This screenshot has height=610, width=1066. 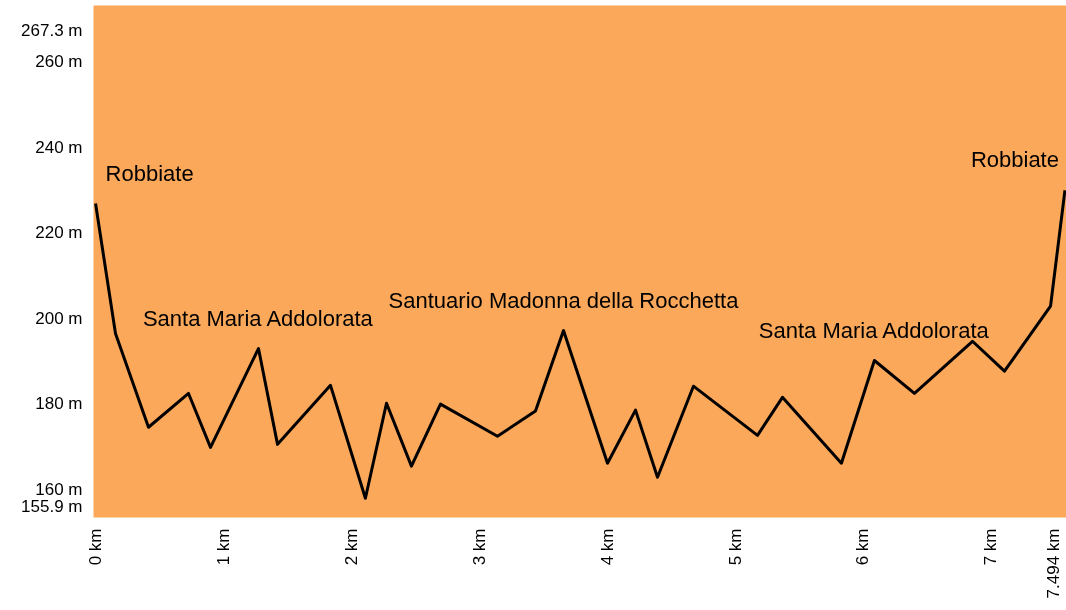 What do you see at coordinates (1054, 563) in the screenshot?
I see `x-tick-label: 7.494 km` at bounding box center [1054, 563].